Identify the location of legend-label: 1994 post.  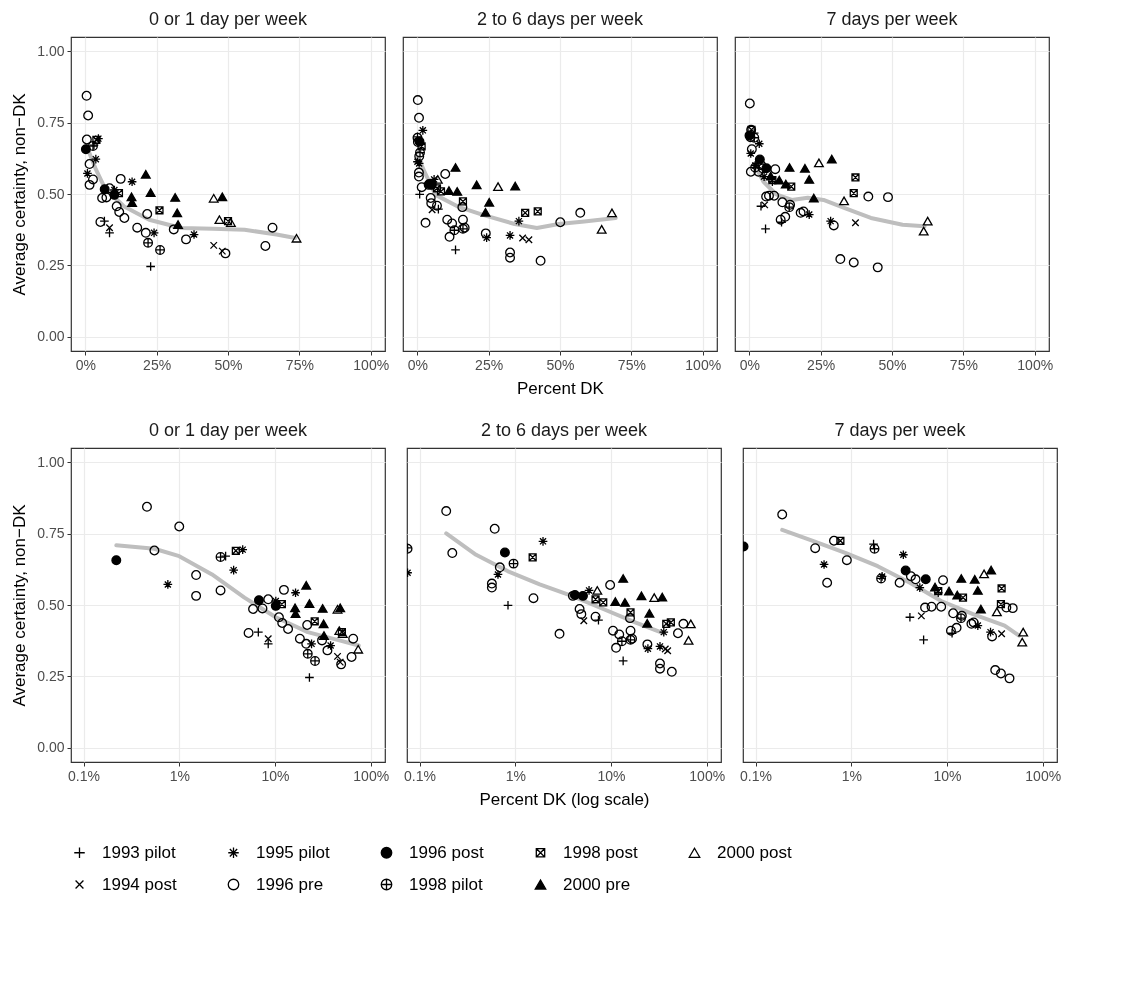
(139, 884).